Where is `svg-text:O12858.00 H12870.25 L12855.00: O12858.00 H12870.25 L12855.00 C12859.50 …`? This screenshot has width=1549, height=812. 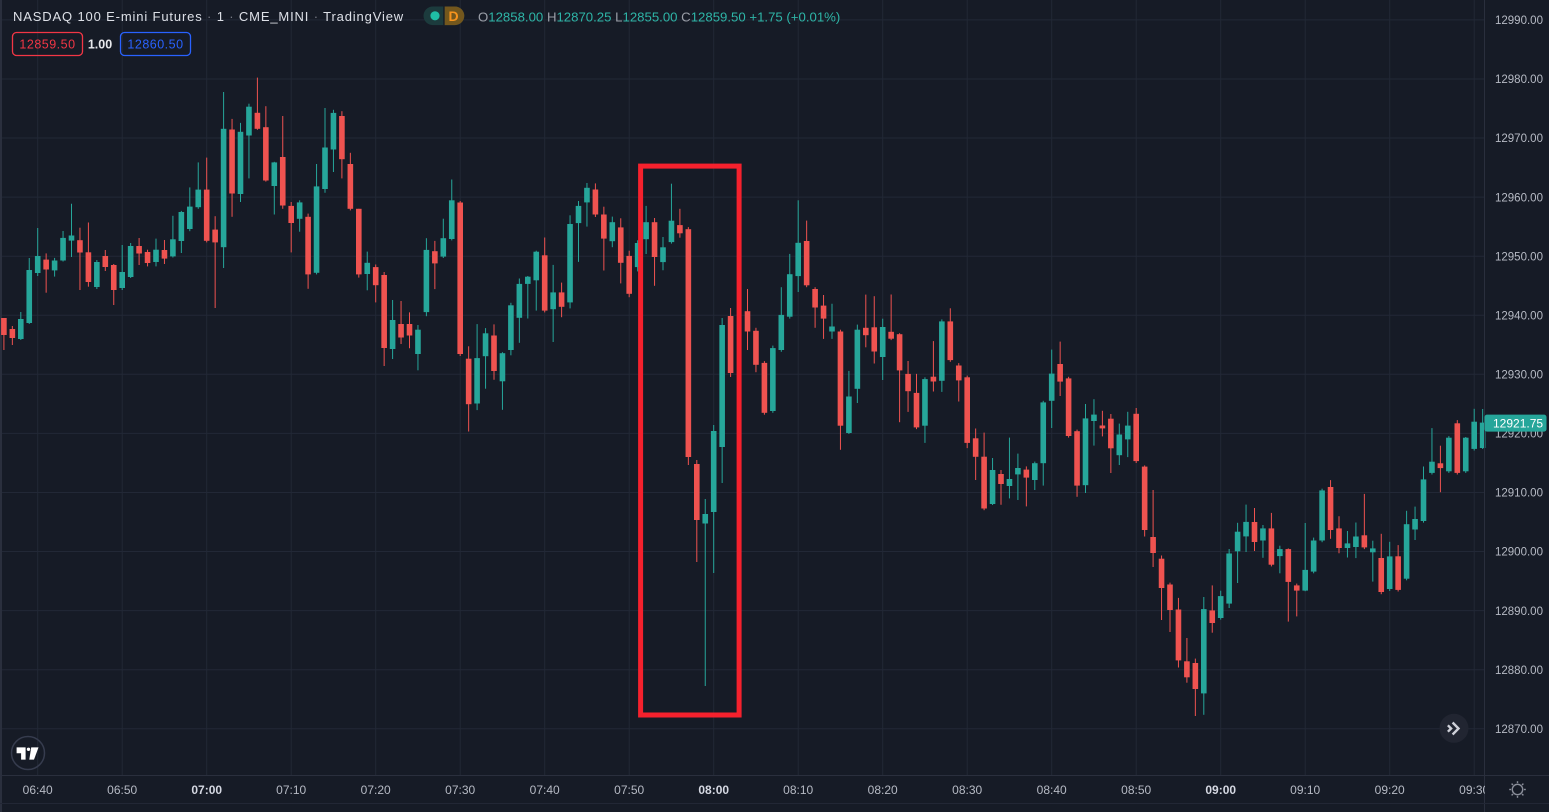
svg-text:O12858.00 H12870.25 L12855.00: O12858.00 H12870.25 L12855.00 C12859.50 … is located at coordinates (659, 17).